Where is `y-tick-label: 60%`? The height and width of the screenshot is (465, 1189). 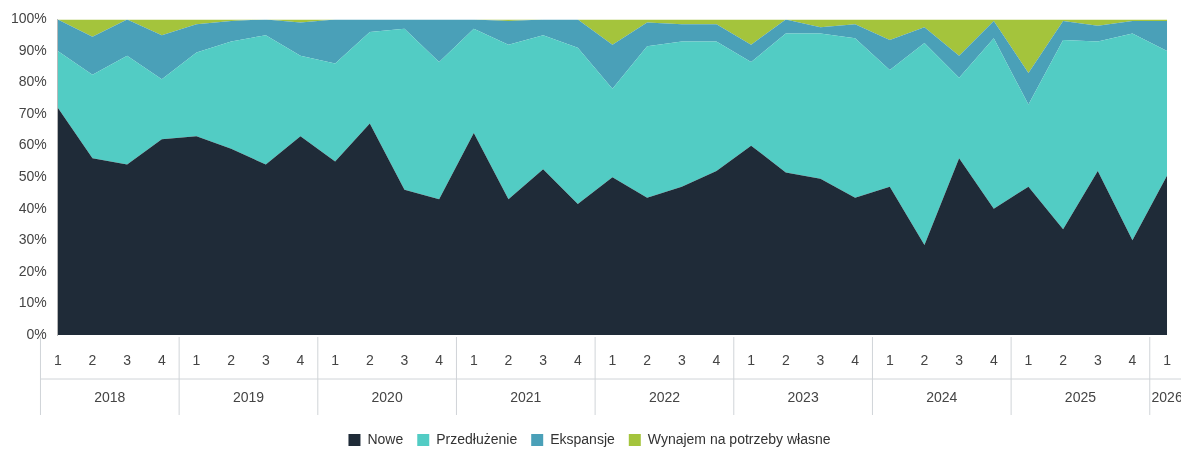
y-tick-label: 60% is located at coordinates (32, 144).